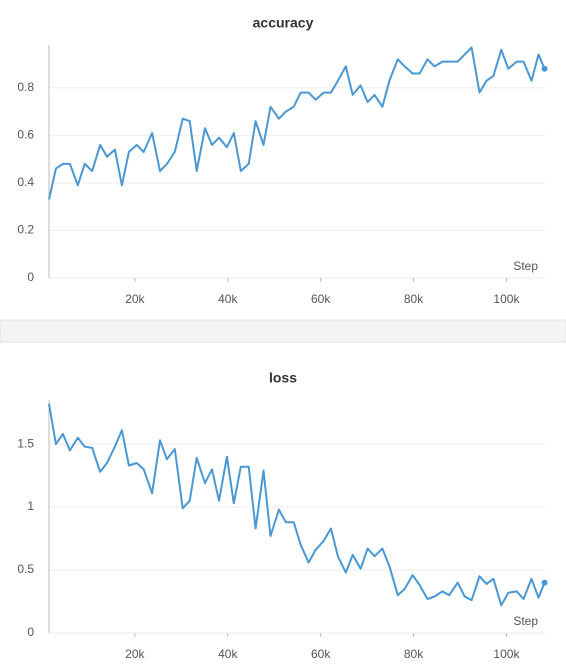 The height and width of the screenshot is (671, 566). Describe the element at coordinates (283, 378) in the screenshot. I see `chart-title: loss` at that location.